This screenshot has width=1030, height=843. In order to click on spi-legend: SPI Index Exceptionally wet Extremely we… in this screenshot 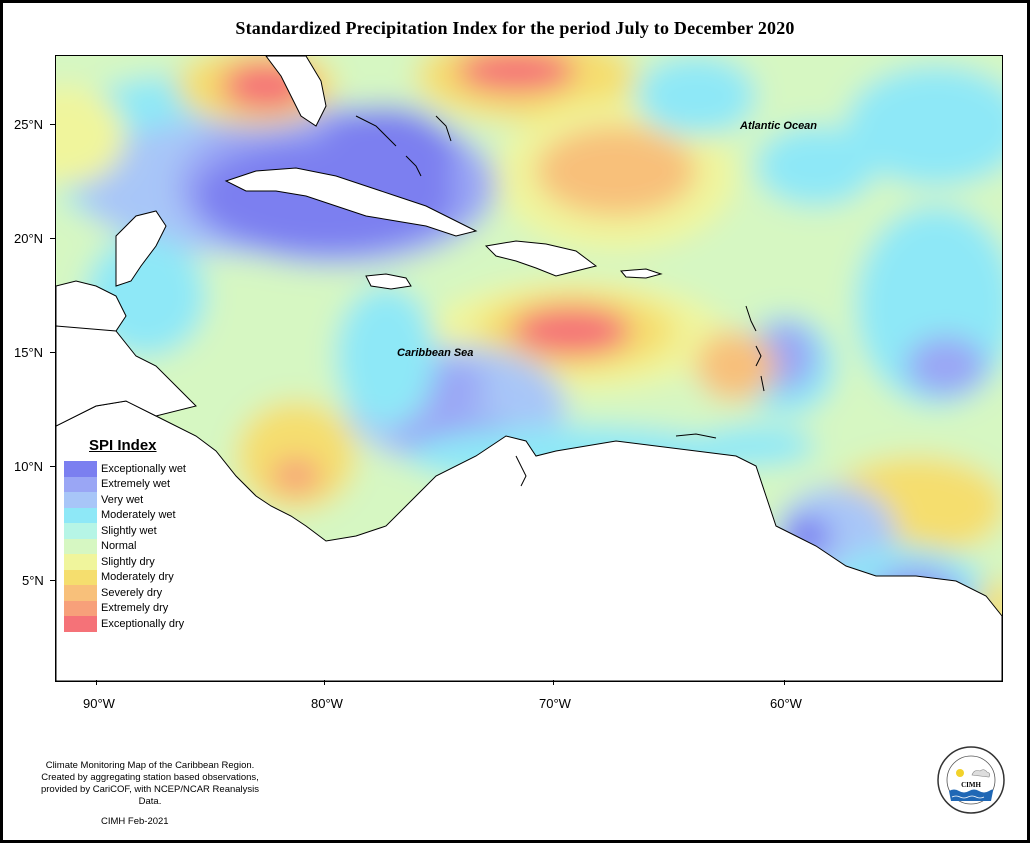, I will do `click(136, 534)`.